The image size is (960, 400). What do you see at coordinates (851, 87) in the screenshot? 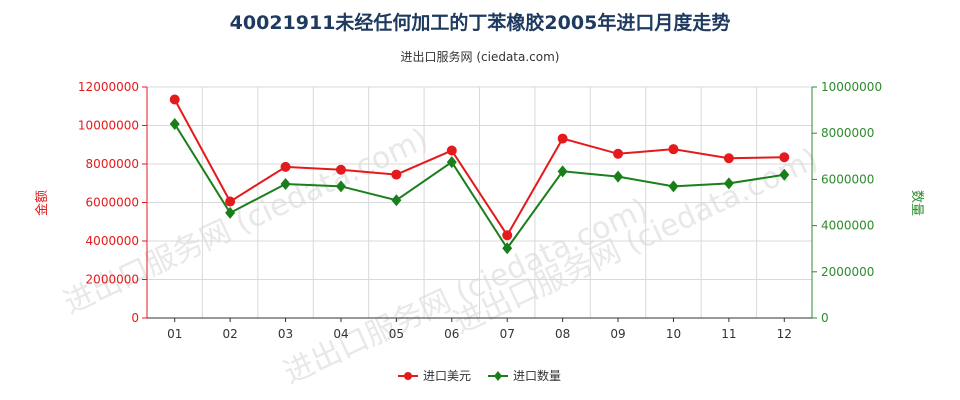
I see `right-axis-tick-label: 10000000` at bounding box center [851, 87].